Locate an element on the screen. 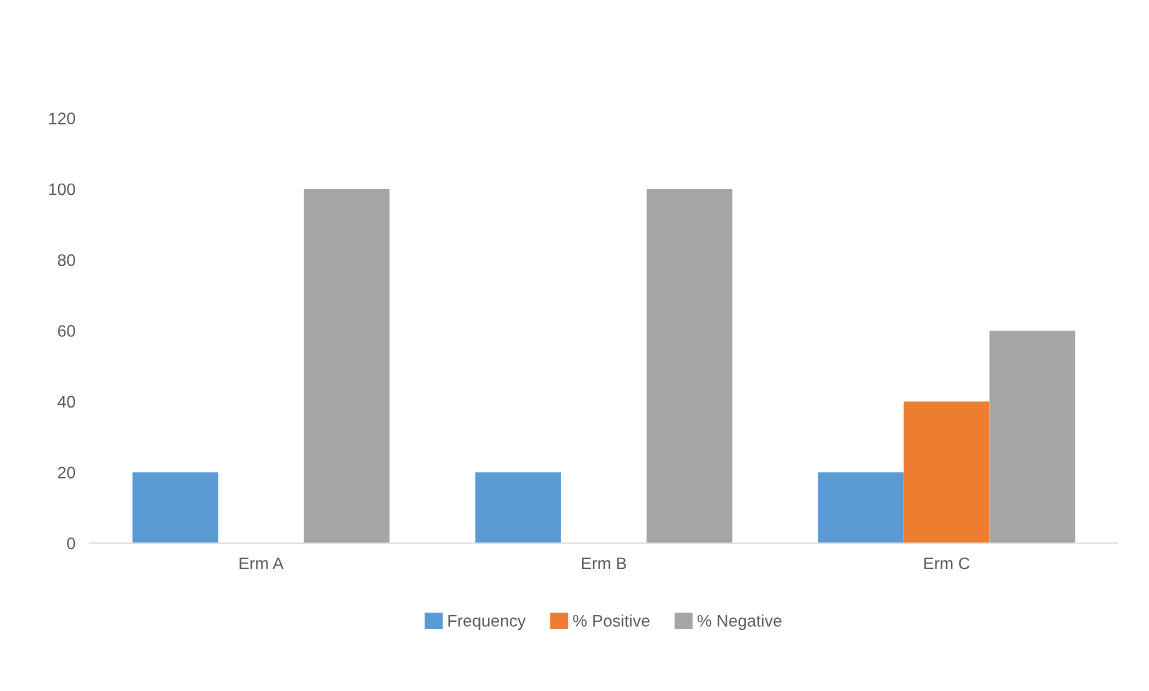  legend-label: % Negative is located at coordinates (739, 622).